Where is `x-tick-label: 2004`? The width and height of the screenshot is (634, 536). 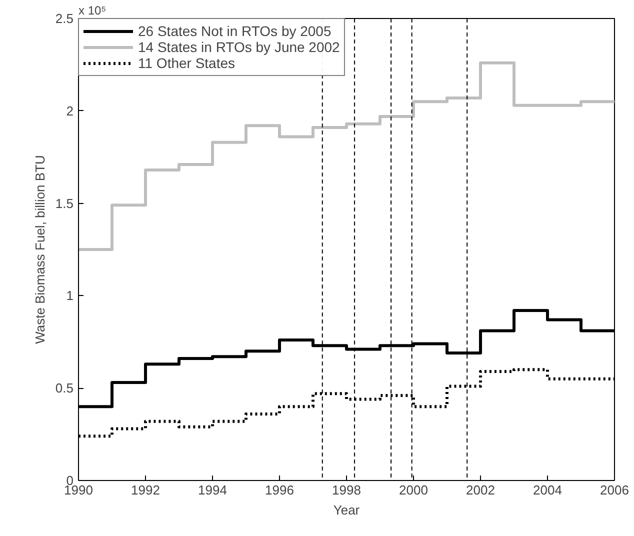 x-tick-label: 2004 is located at coordinates (547, 490).